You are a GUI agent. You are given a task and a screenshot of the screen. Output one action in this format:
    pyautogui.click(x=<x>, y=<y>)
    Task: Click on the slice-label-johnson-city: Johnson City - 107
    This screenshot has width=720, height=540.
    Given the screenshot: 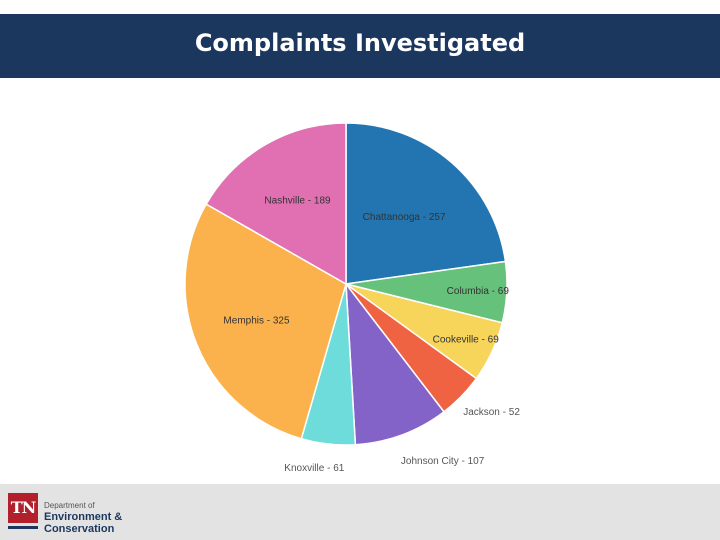 What is the action you would take?
    pyautogui.click(x=443, y=461)
    